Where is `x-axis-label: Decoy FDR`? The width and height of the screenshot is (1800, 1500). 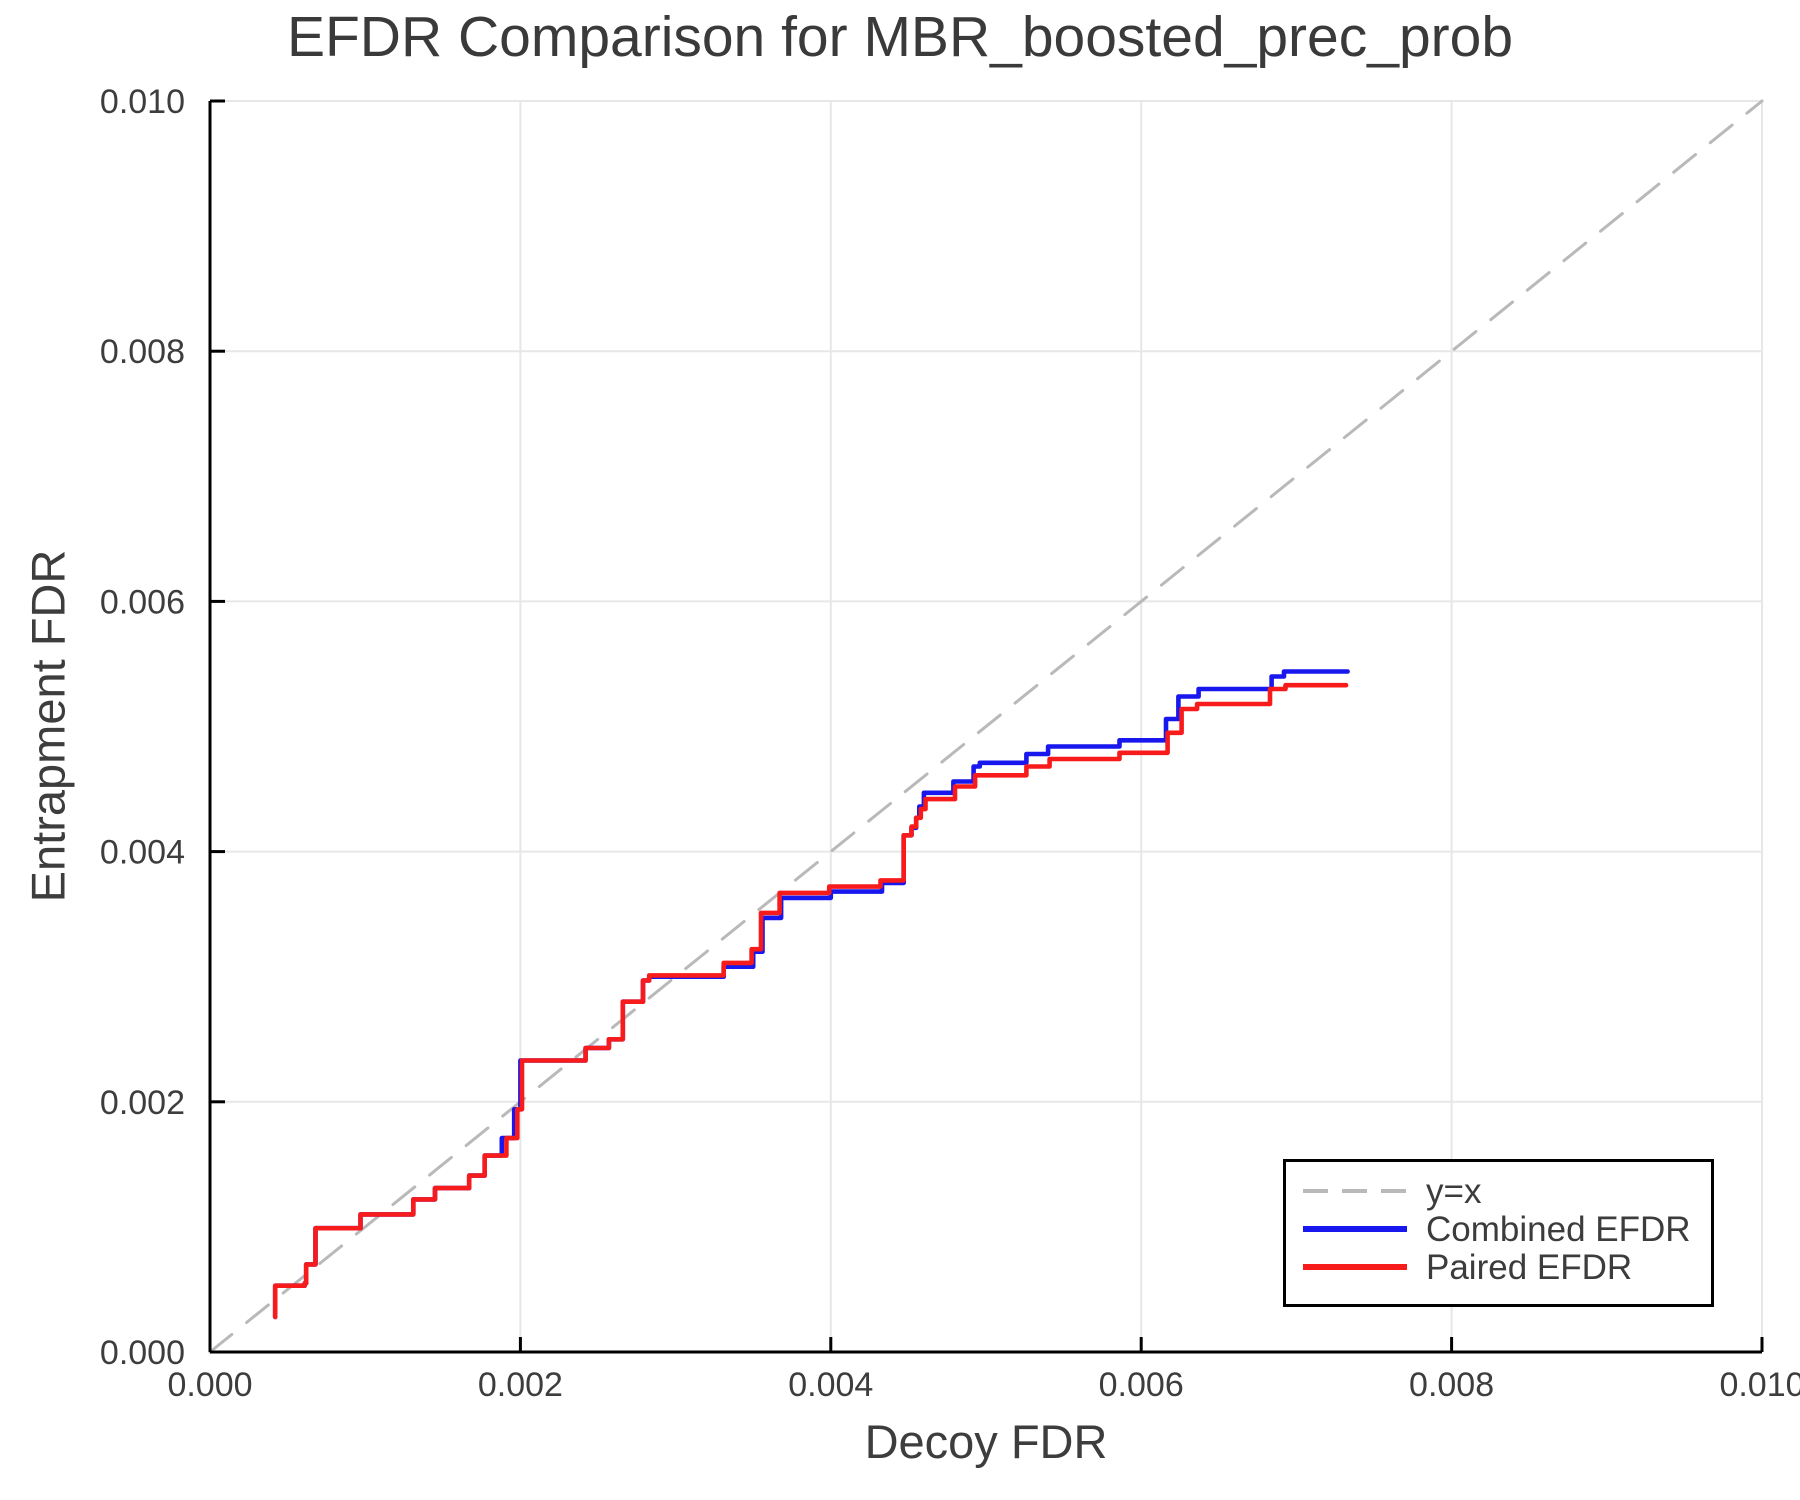 x-axis-label: Decoy FDR is located at coordinates (986, 1441).